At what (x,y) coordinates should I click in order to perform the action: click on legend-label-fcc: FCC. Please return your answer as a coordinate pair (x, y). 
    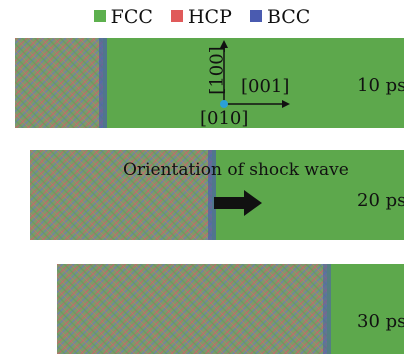
    Looking at the image, I should click on (131, 17).